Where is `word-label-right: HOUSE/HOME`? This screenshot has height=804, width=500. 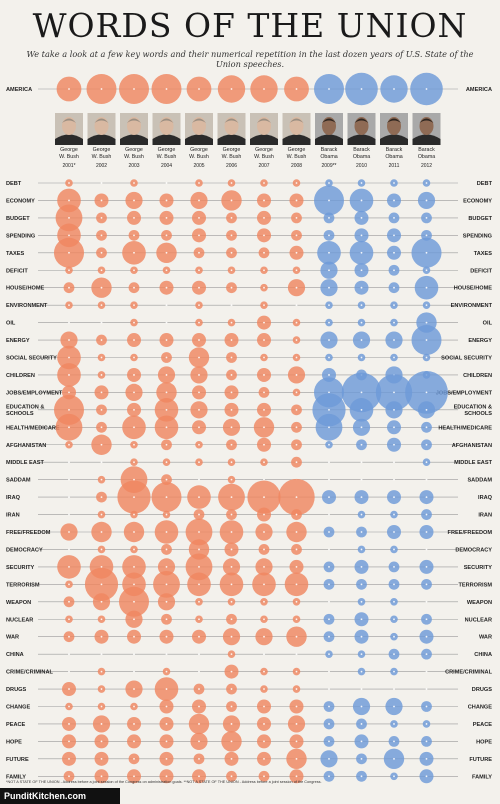 word-label-right: HOUSE/HOME is located at coordinates (473, 289).